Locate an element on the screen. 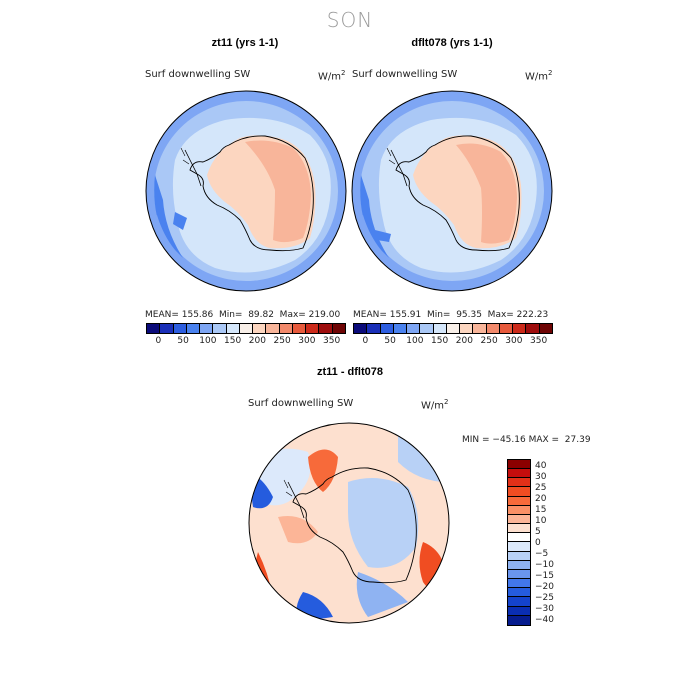  variable-label-zt11: Surf downwelling SW is located at coordinates (198, 74).